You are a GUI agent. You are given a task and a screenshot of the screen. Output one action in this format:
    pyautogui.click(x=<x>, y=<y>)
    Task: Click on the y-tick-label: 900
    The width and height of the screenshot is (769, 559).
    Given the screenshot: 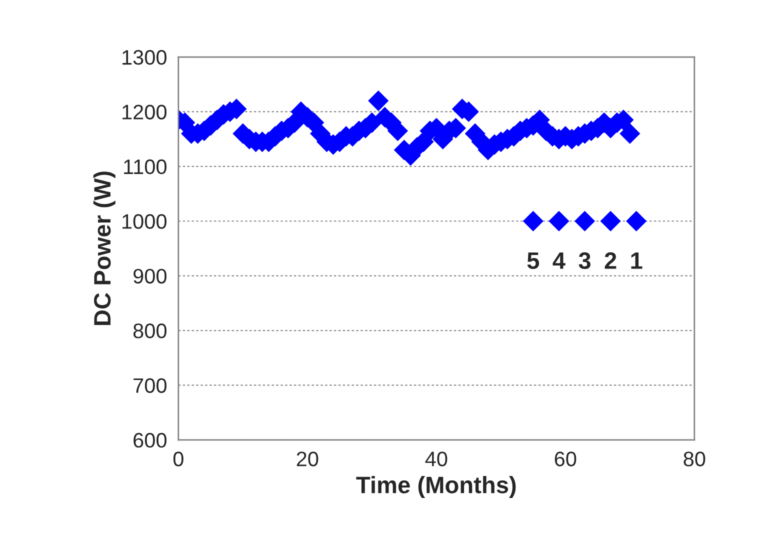 What is the action you would take?
    pyautogui.click(x=150, y=276)
    